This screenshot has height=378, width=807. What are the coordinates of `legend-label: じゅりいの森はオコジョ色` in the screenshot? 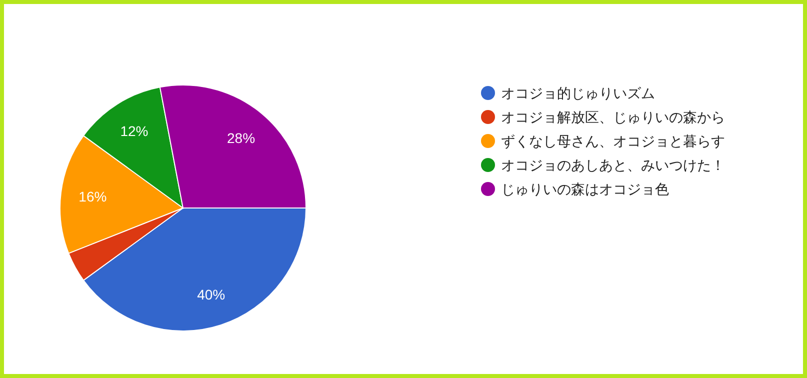 It's located at (585, 189).